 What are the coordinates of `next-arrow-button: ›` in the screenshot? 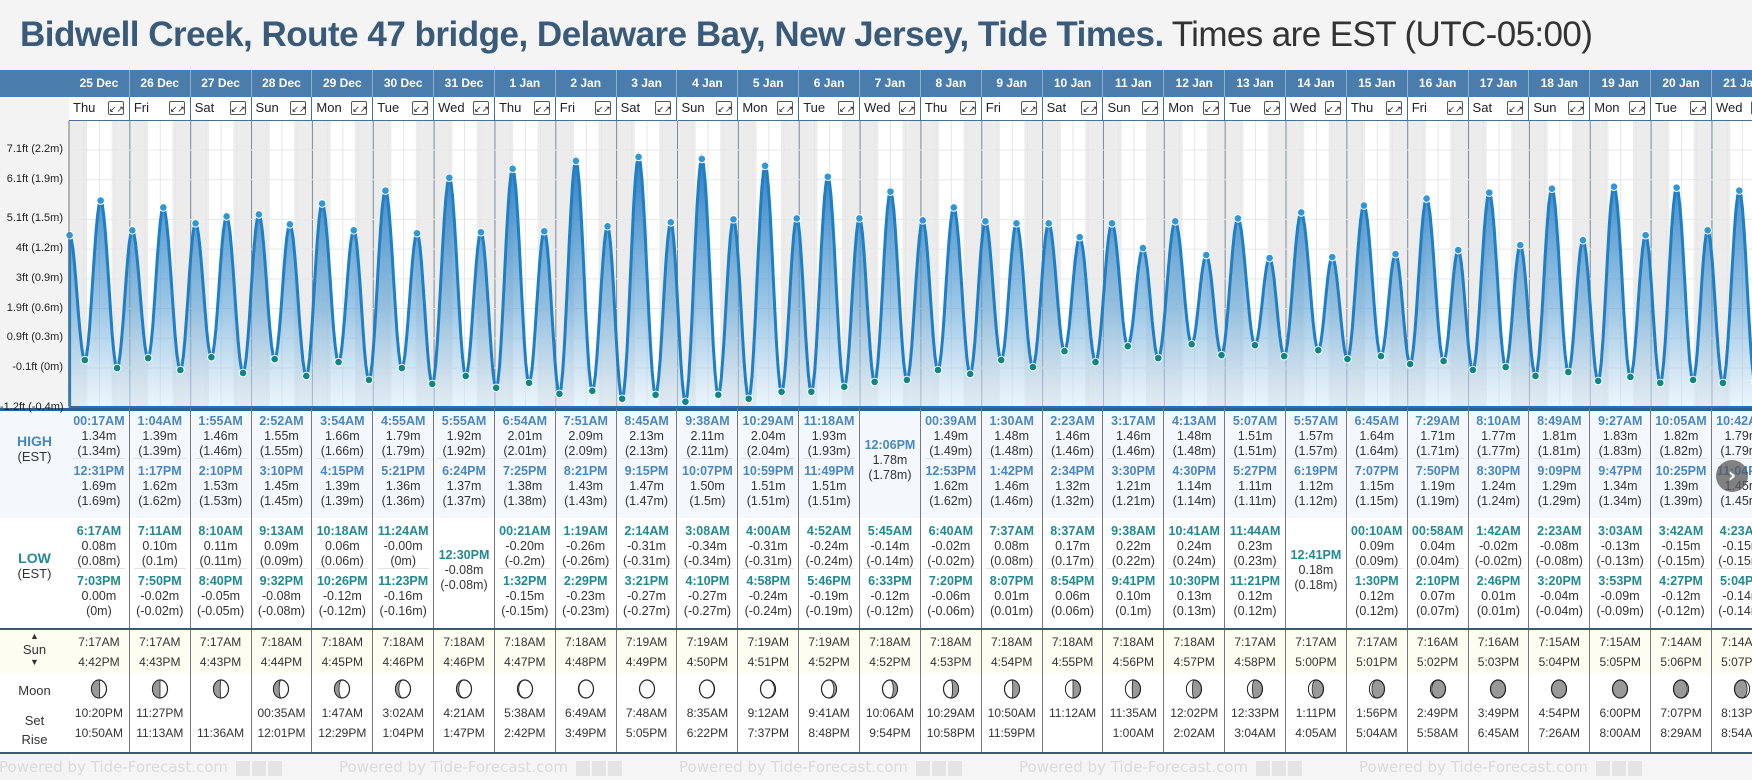 It's located at (1732, 476).